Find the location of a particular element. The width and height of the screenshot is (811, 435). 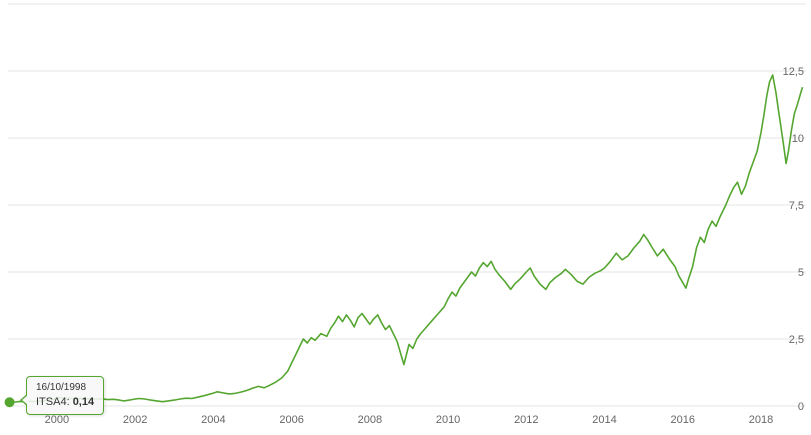

selected-point-marker is located at coordinates (9, 402).